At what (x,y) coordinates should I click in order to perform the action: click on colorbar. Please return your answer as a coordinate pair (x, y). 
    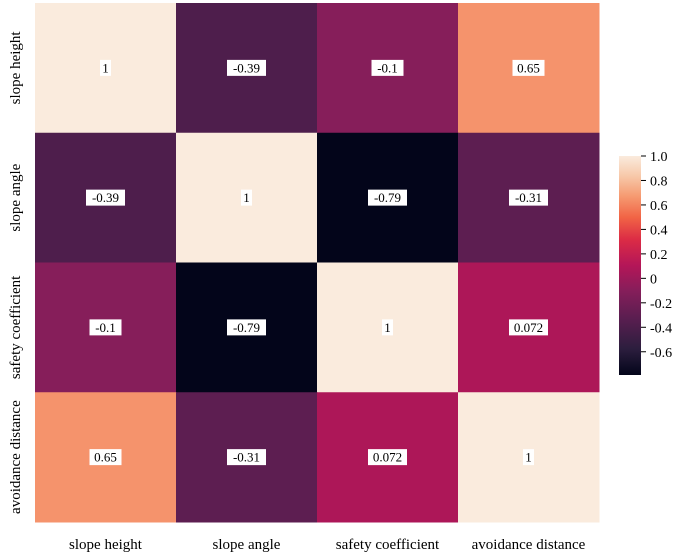
    Looking at the image, I should click on (630, 265).